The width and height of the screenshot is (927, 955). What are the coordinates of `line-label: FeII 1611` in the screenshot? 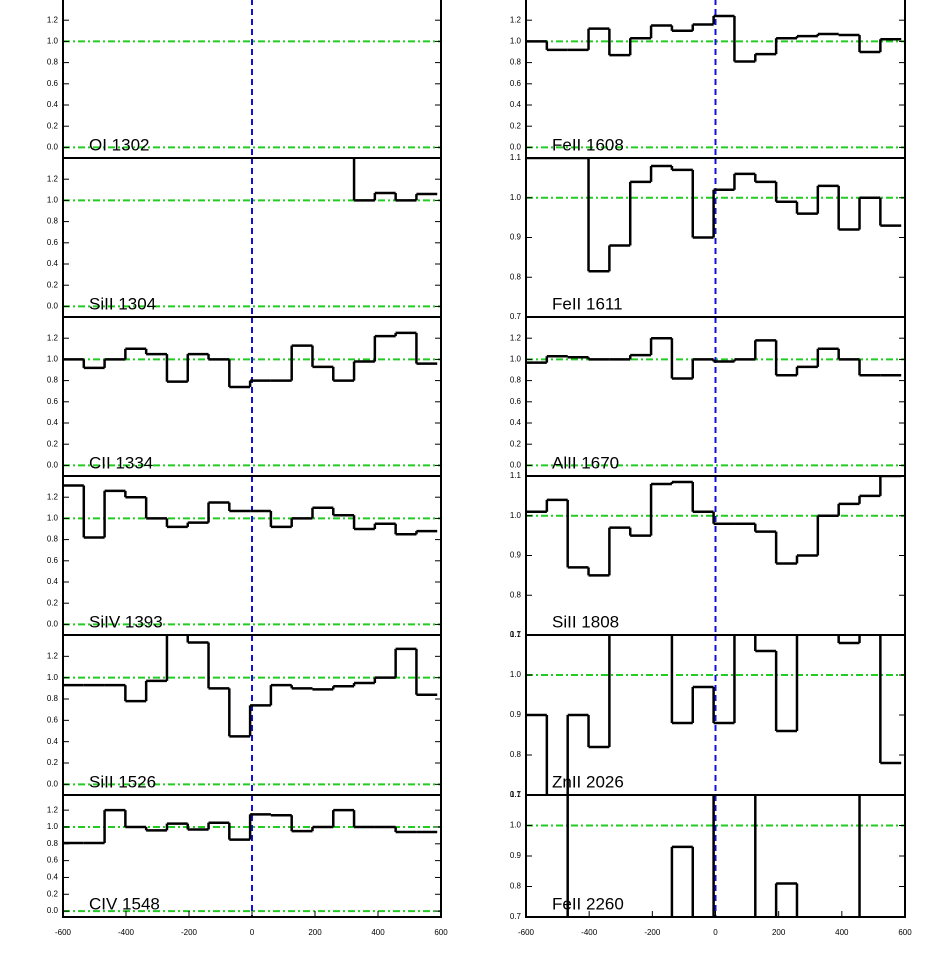 It's located at (587, 303).